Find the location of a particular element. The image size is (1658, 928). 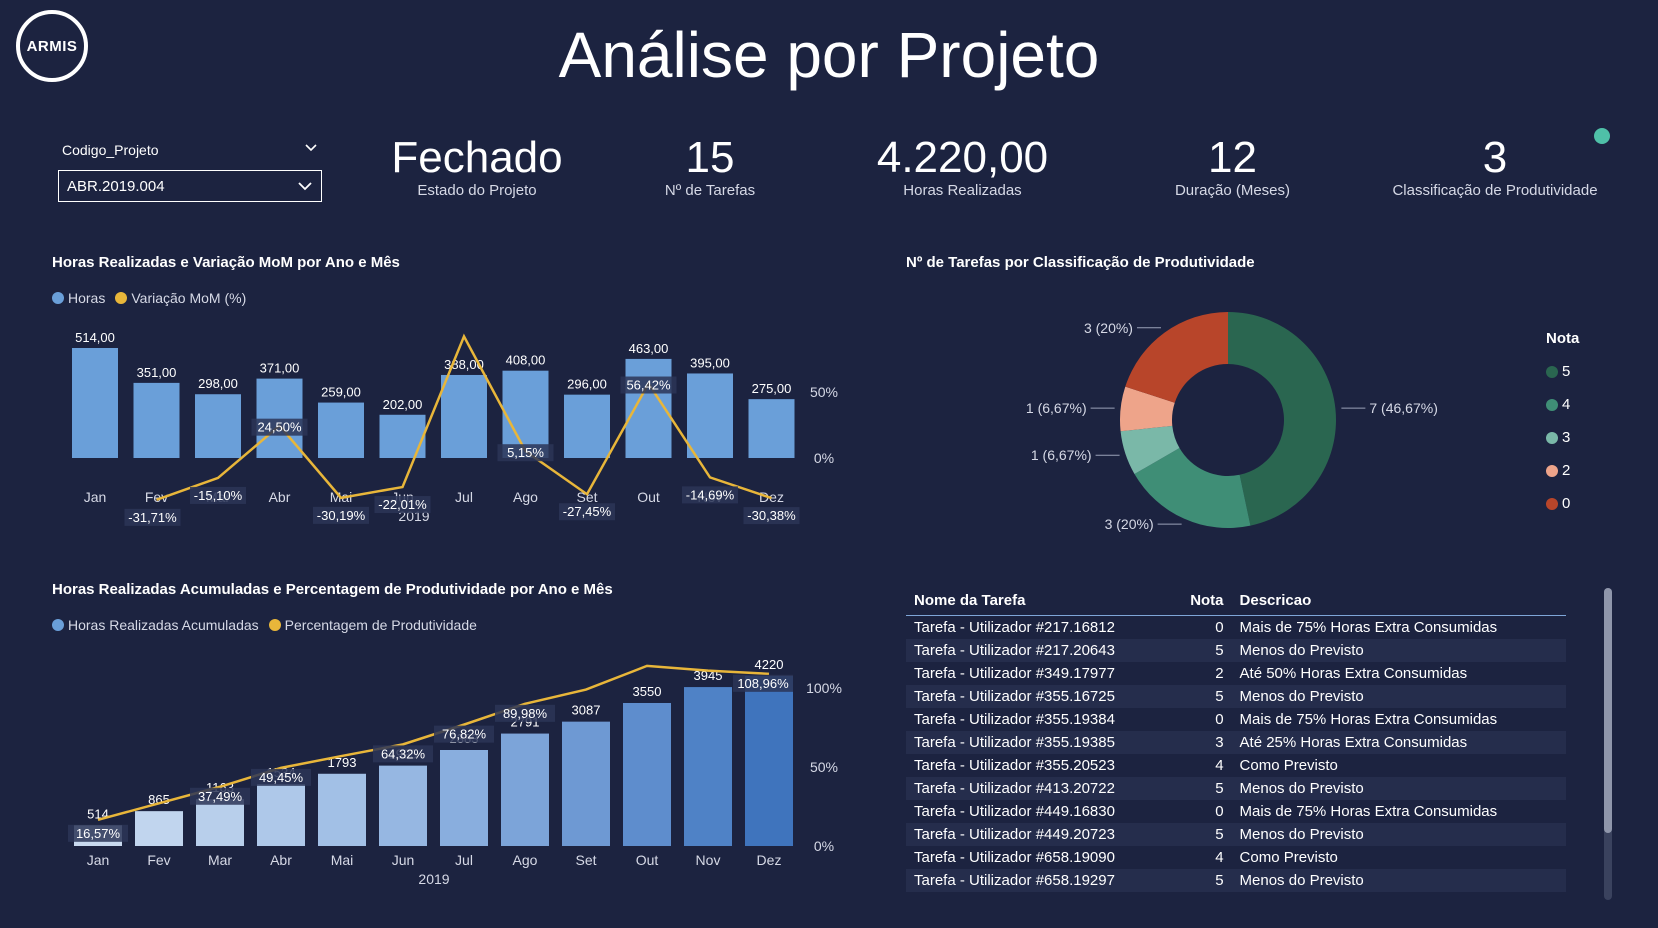

x-tick-label: Jul is located at coordinates (464, 860).